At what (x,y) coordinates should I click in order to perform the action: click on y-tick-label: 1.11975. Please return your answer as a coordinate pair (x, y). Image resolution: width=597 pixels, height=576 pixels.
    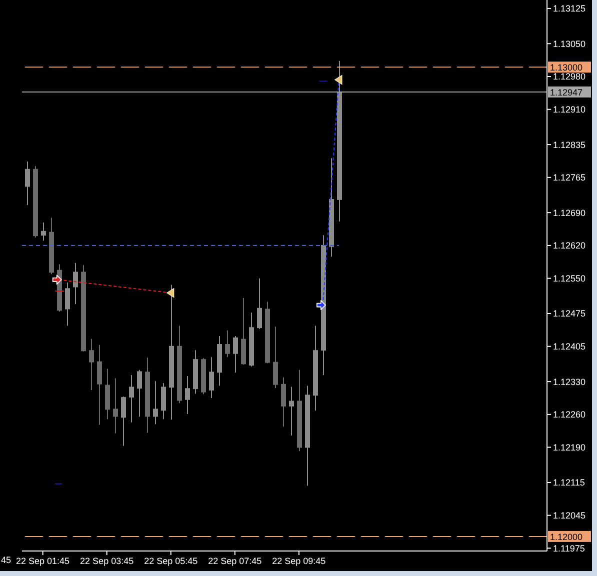
    Looking at the image, I should click on (569, 548).